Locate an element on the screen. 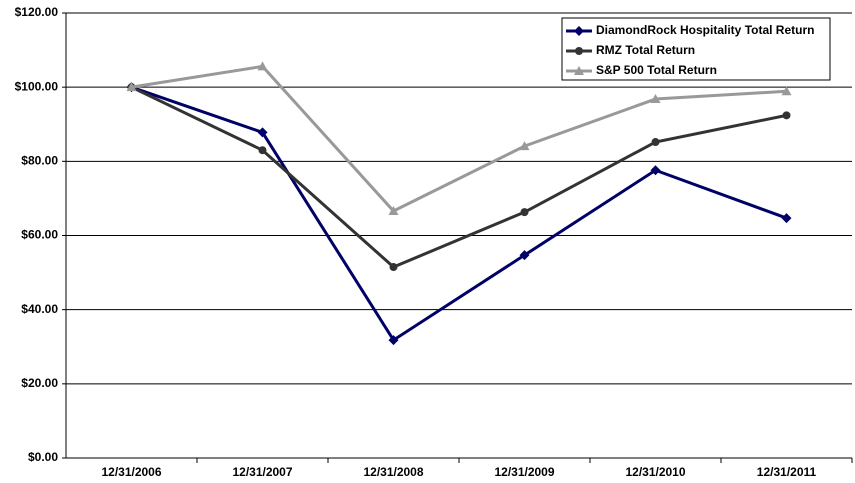  x-tick-label: 12/31/2009 is located at coordinates (524, 472).